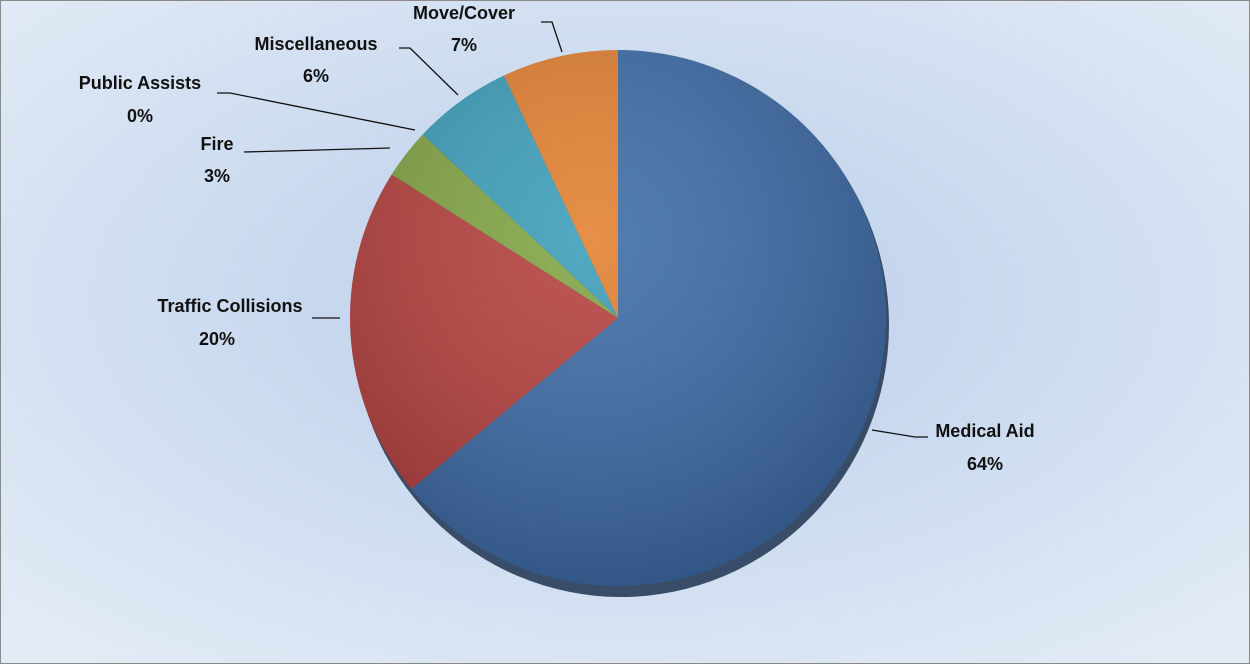  What do you see at coordinates (140, 83) in the screenshot?
I see `slice-label: Public Assists` at bounding box center [140, 83].